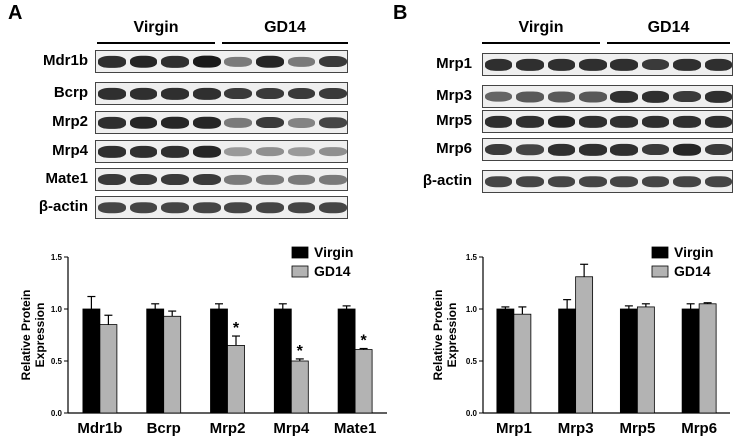 This screenshot has width=737, height=447. What do you see at coordinates (63, 206) in the screenshot?
I see `panelA-blot-label-actin: β-actin` at bounding box center [63, 206].